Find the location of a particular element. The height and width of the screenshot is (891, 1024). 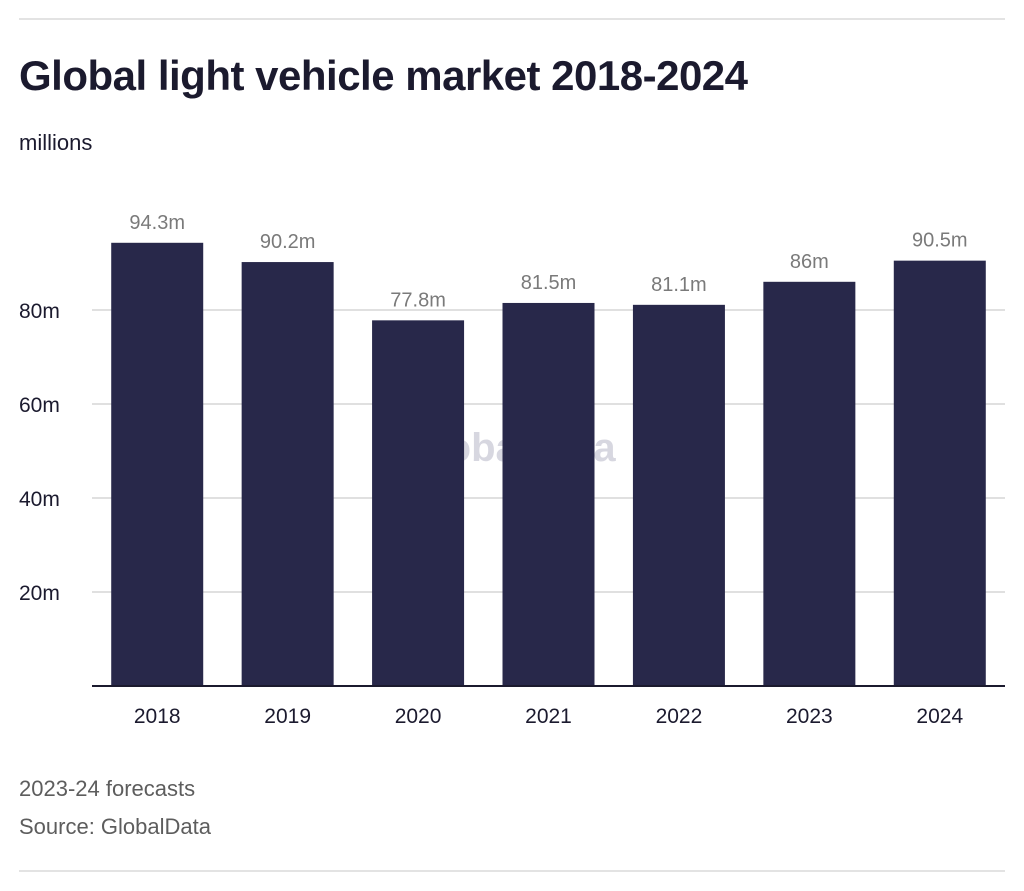

y-axis: 20m 40m 60m 80m is located at coordinates (39, 452).